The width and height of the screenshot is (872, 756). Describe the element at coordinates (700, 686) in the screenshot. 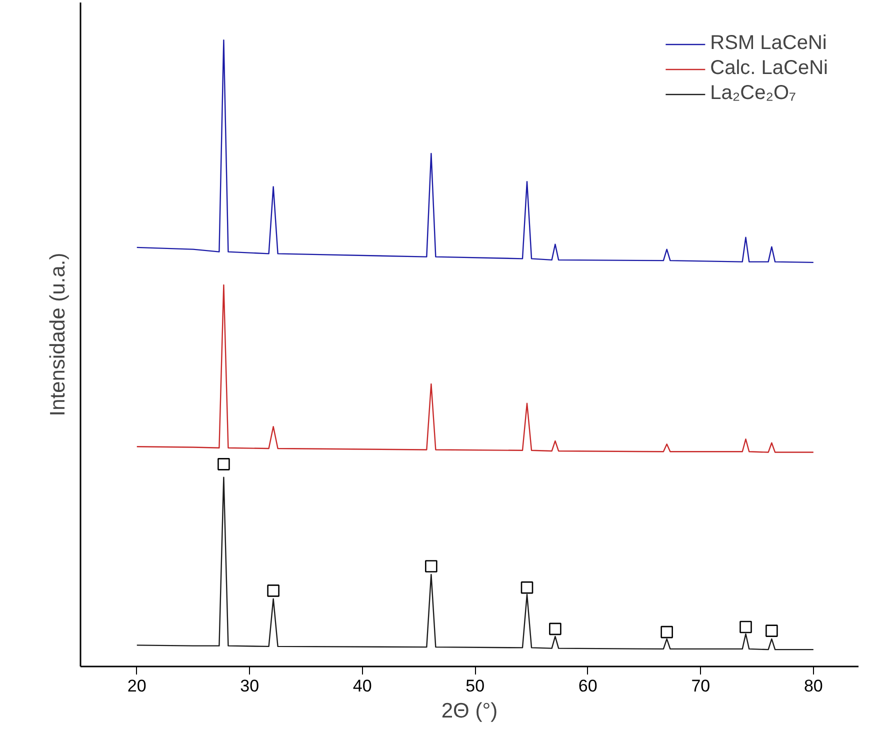

I see `x-tick-label: 70` at that location.